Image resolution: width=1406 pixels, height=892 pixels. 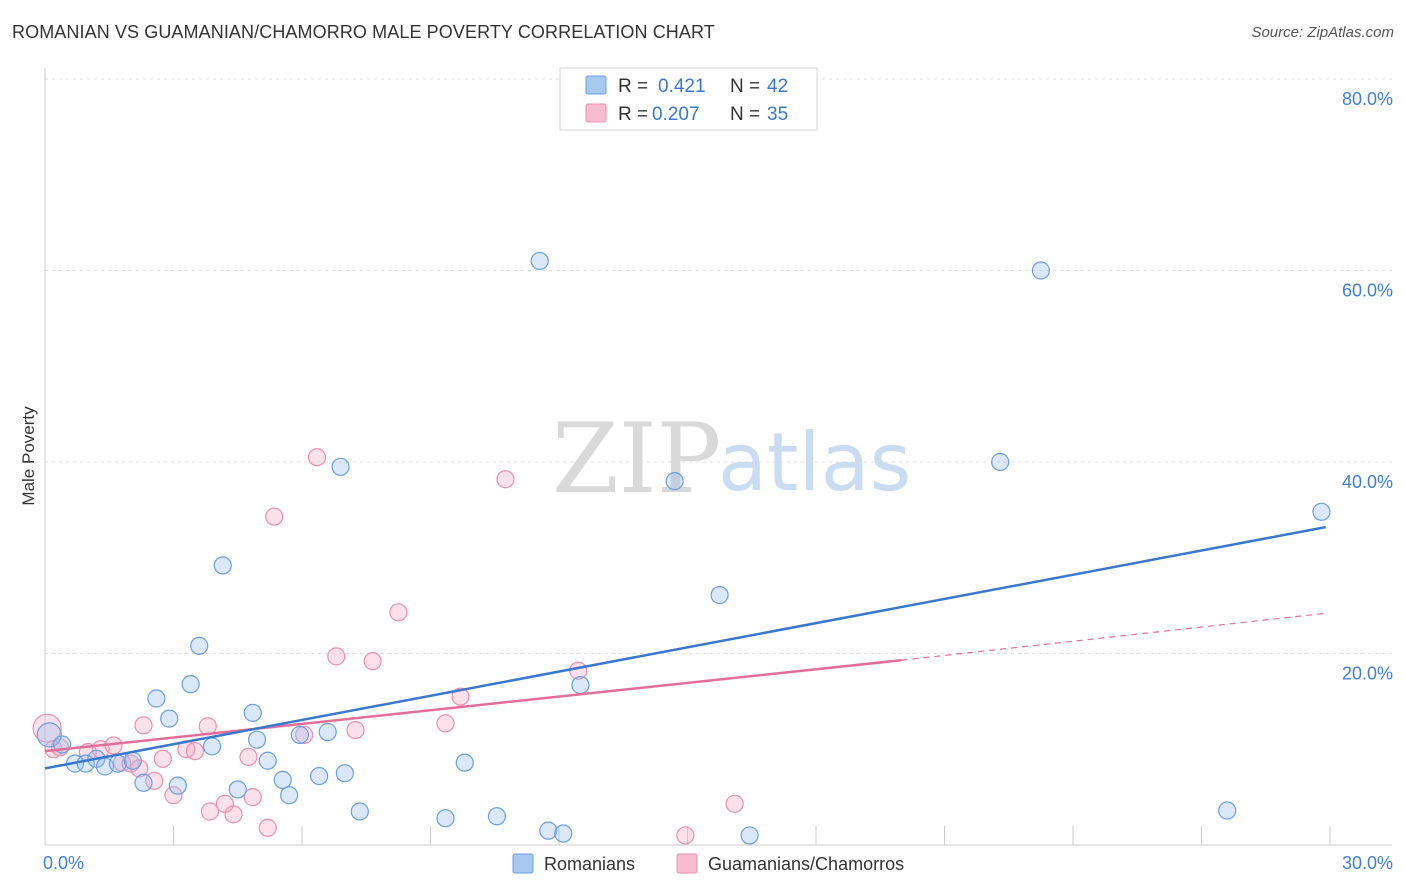 I want to click on bottom-legend-swatch-guamanians, so click(x=687, y=863).